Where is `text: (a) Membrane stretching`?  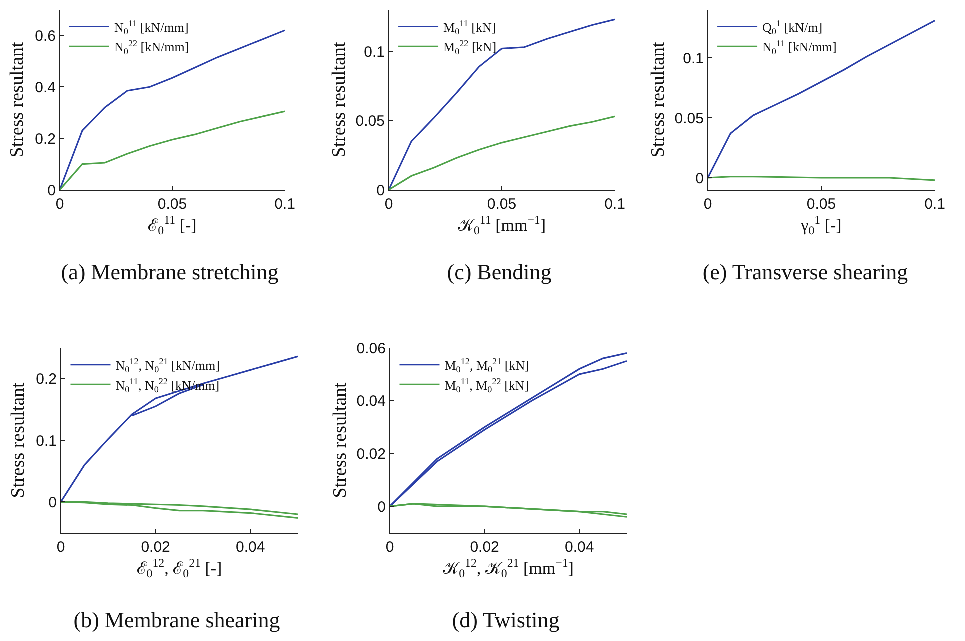
text: (a) Membrane stretching is located at coordinates (170, 272).